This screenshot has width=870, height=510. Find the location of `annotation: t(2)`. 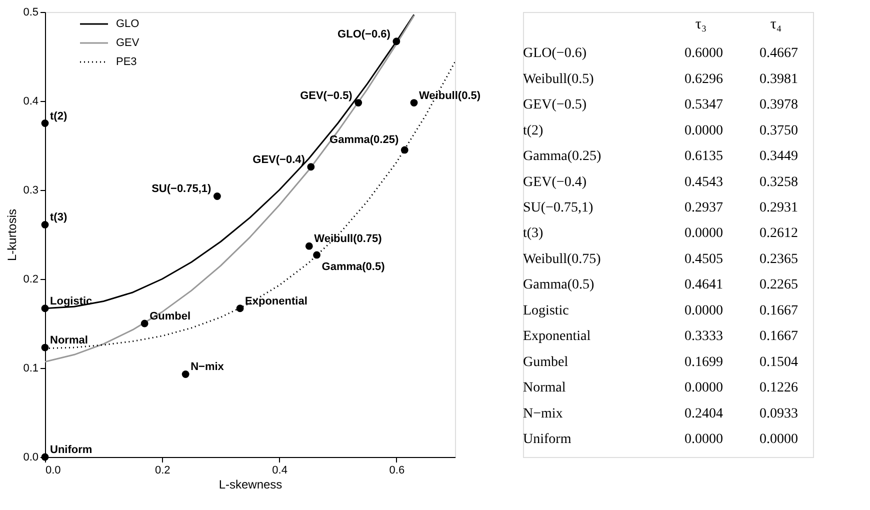

annotation: t(2) is located at coordinates (59, 116).